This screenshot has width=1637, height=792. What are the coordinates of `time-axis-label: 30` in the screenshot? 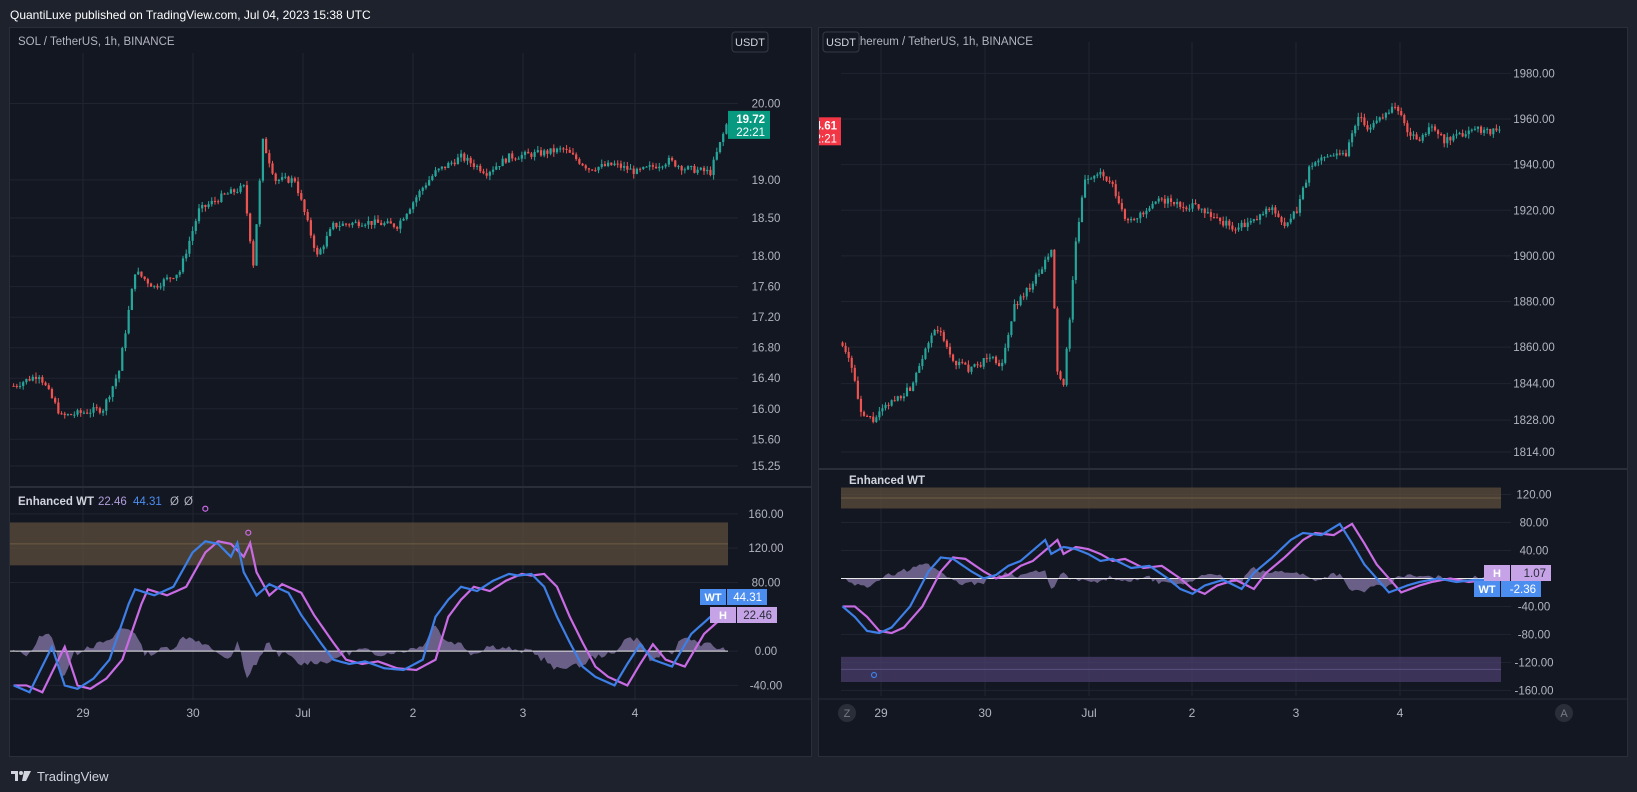 It's located at (193, 713).